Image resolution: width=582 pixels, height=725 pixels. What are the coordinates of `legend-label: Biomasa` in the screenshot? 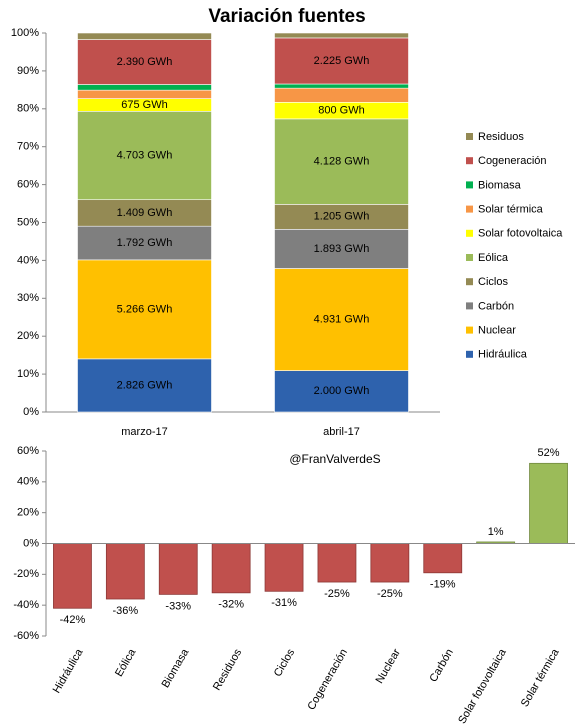 It's located at (500, 185).